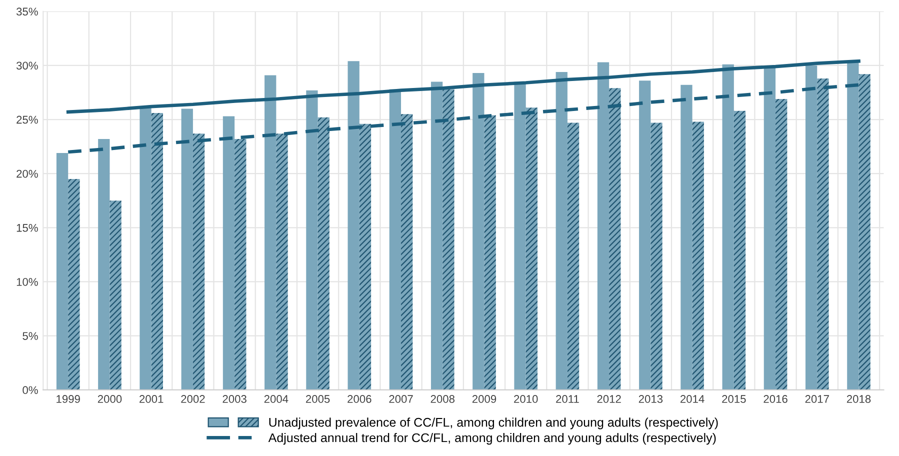 The image size is (899, 456). Describe the element at coordinates (318, 399) in the screenshot. I see `x-tick-label: 2005` at that location.